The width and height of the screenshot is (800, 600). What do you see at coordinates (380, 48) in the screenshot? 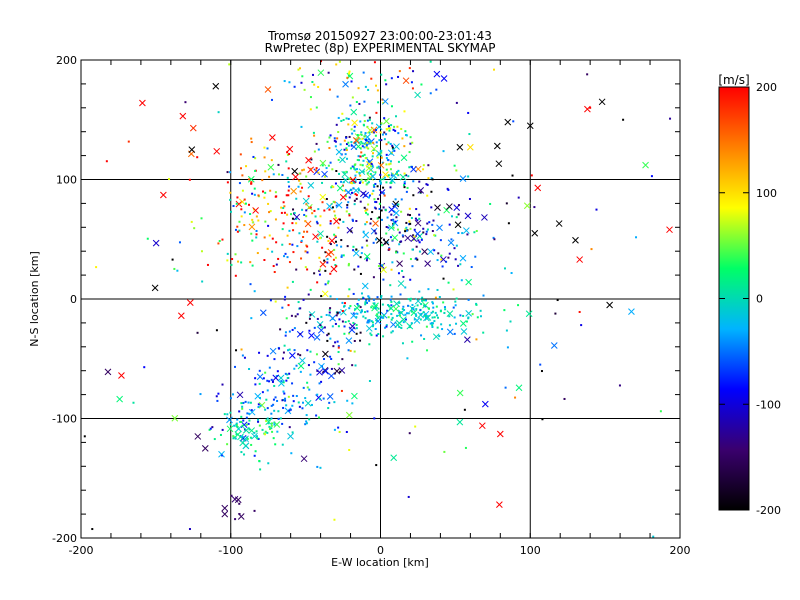
I see `chart-subtitle: RwPretec (8p) EXPERIMENTAL SKYMAP` at bounding box center [380, 48].